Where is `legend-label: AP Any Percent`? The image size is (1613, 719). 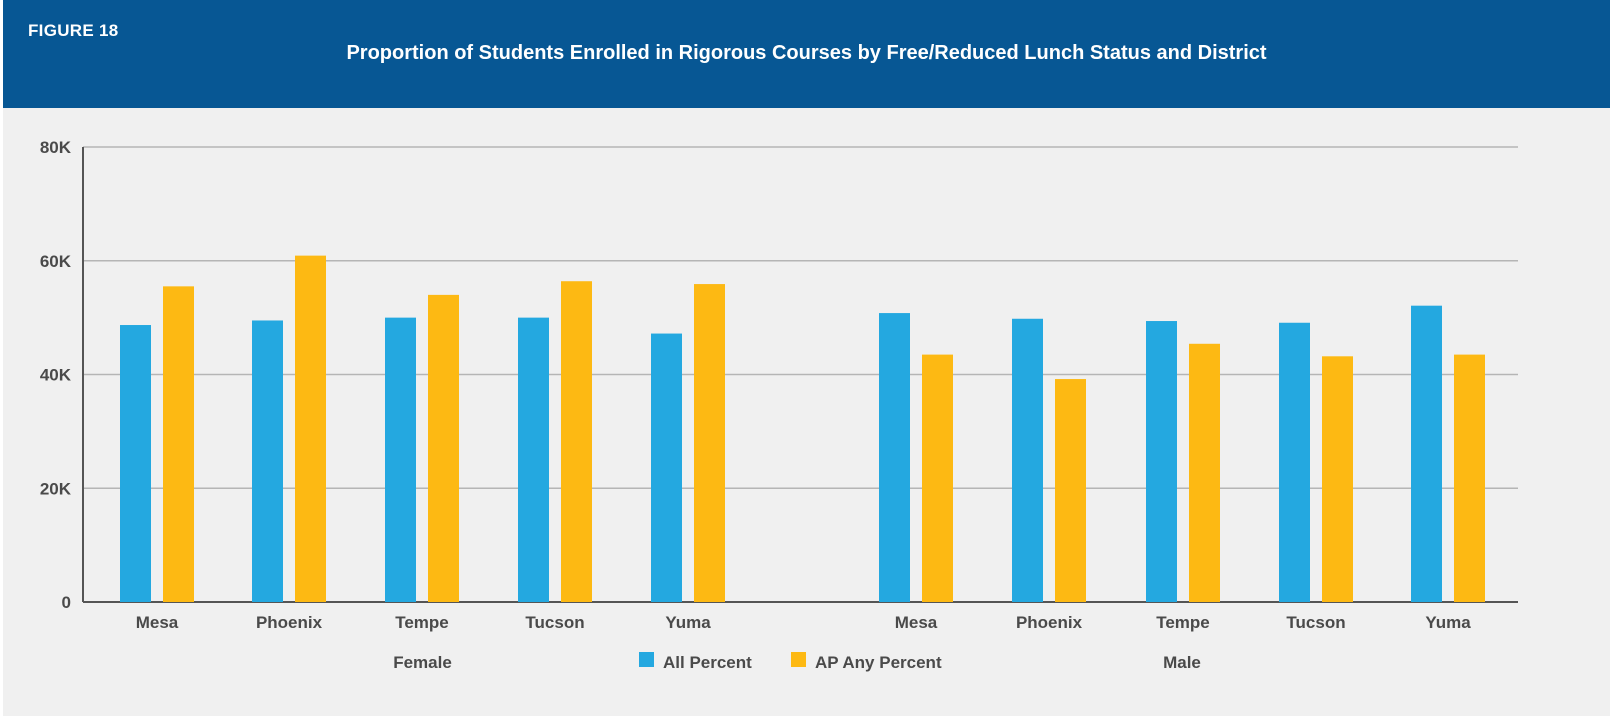 legend-label: AP Any Percent is located at coordinates (878, 662).